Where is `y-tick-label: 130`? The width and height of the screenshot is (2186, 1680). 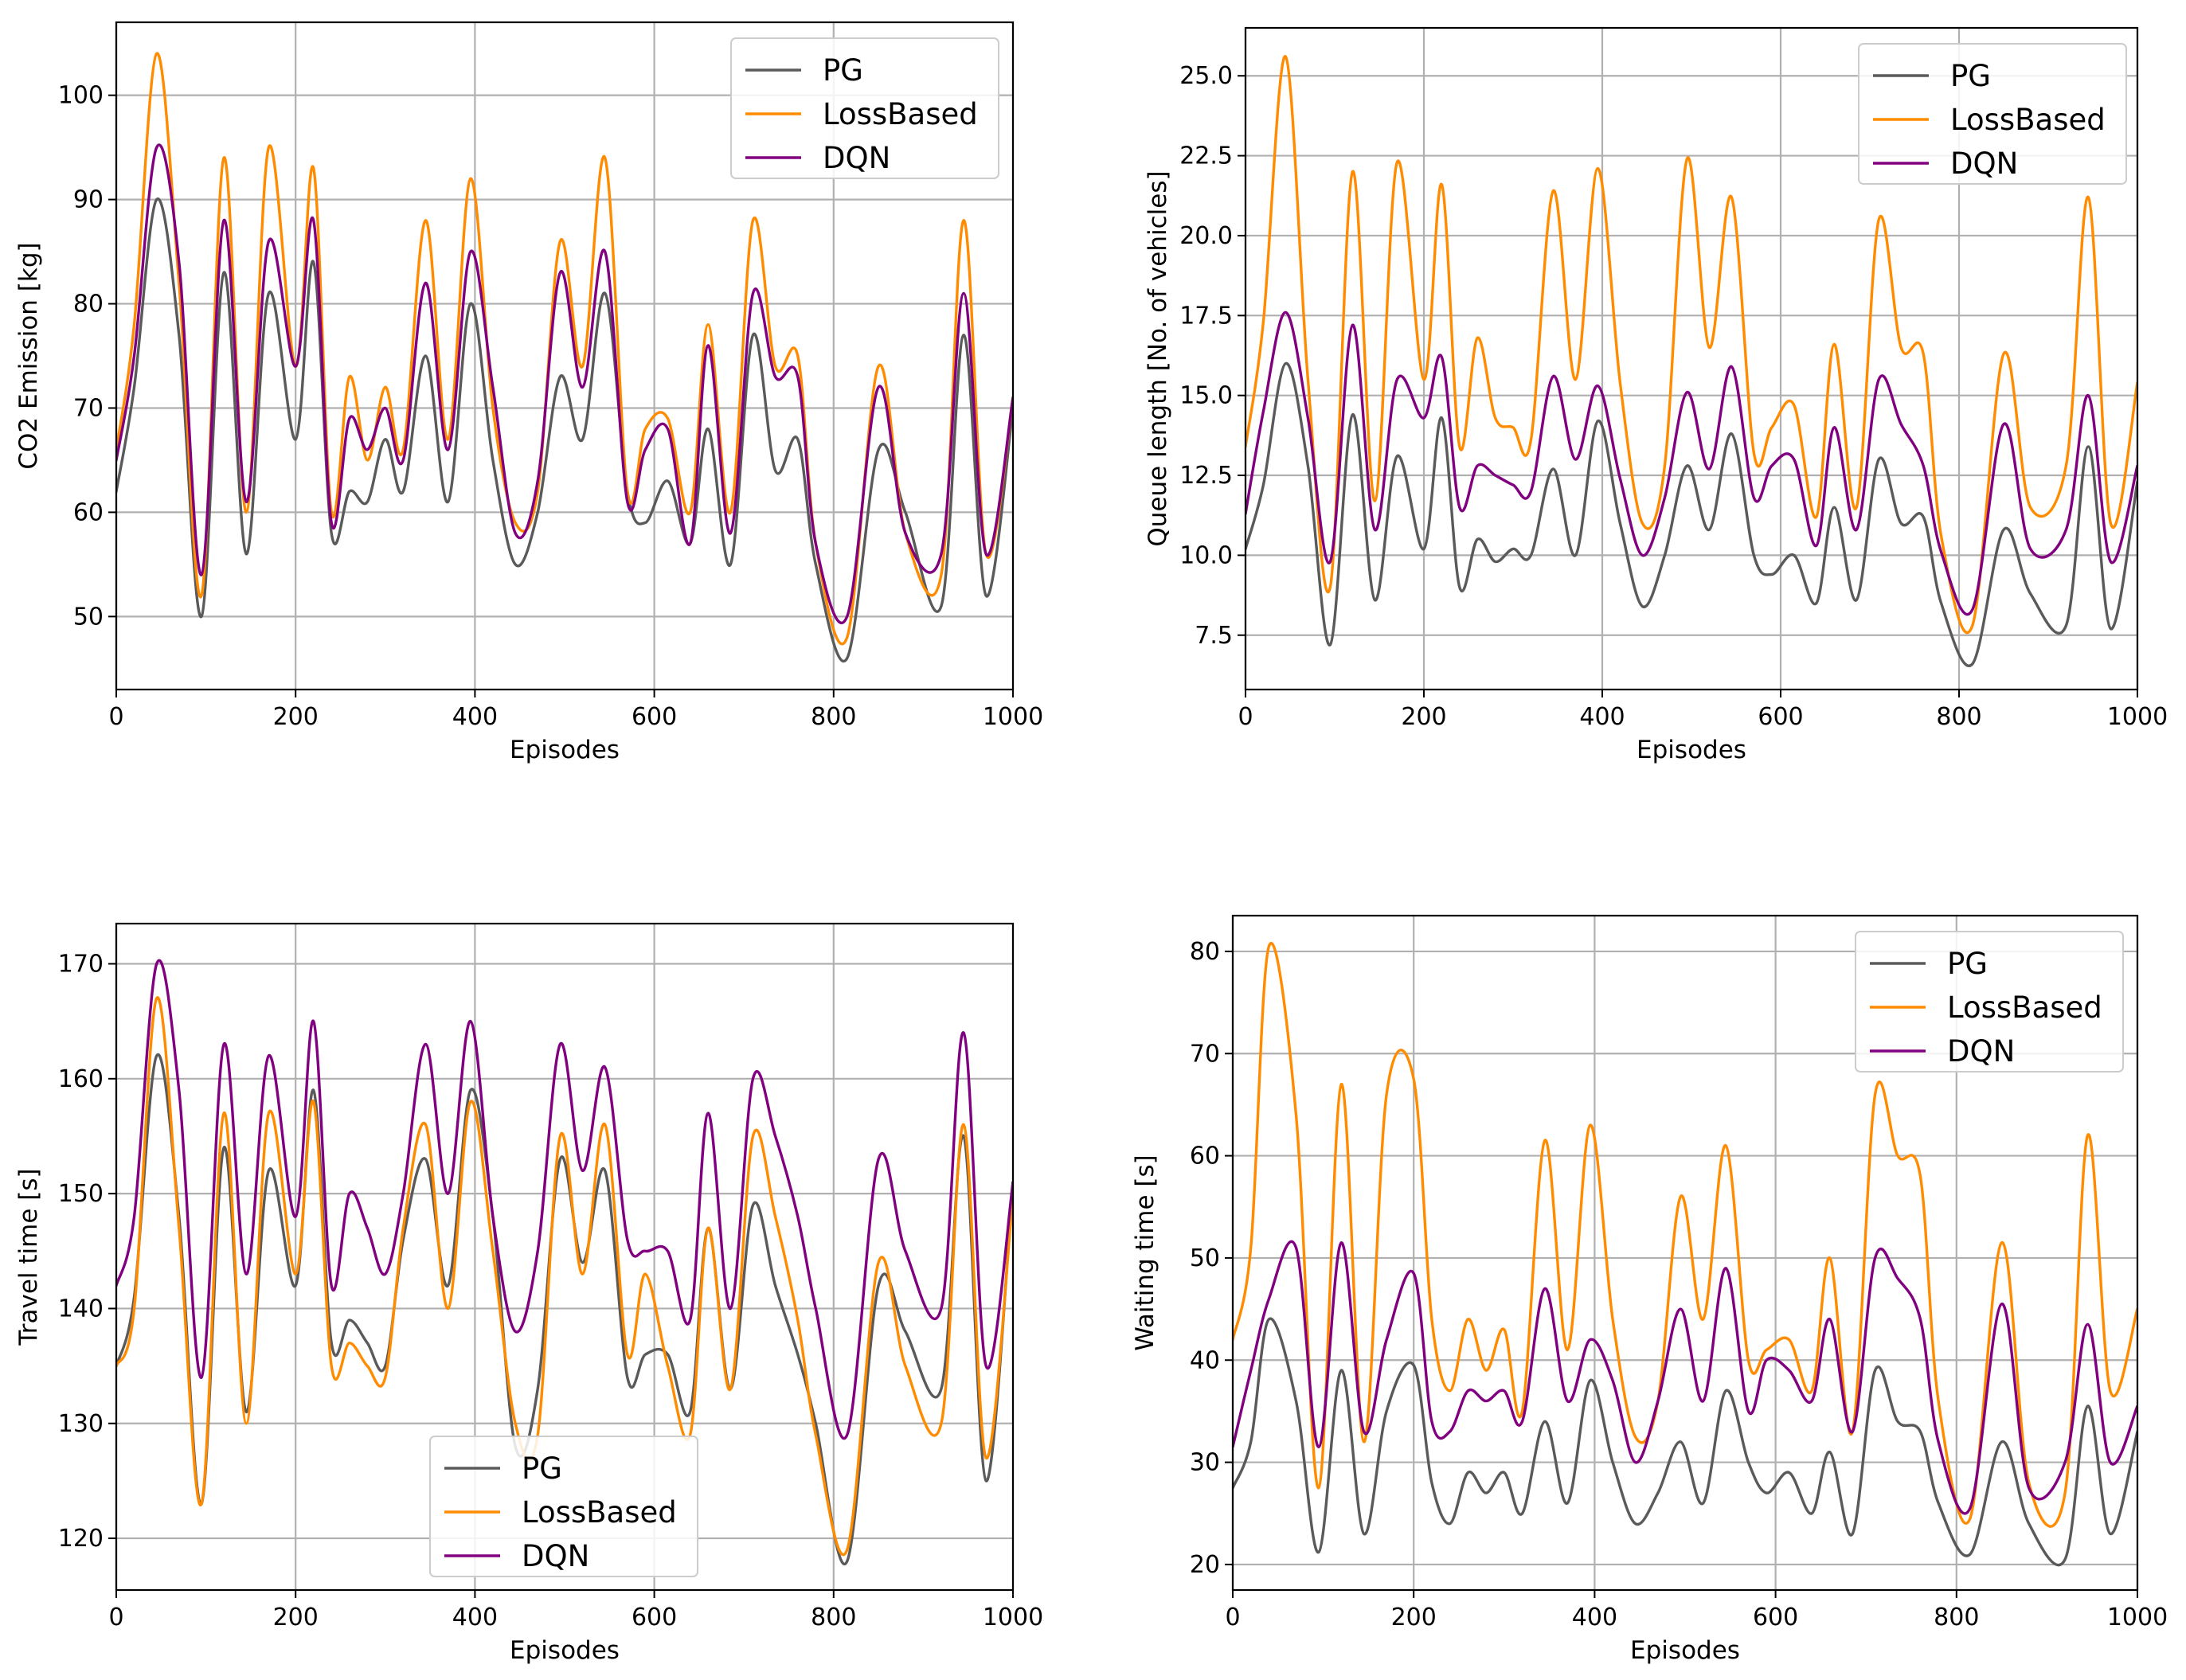 y-tick-label: 130 is located at coordinates (81, 1424).